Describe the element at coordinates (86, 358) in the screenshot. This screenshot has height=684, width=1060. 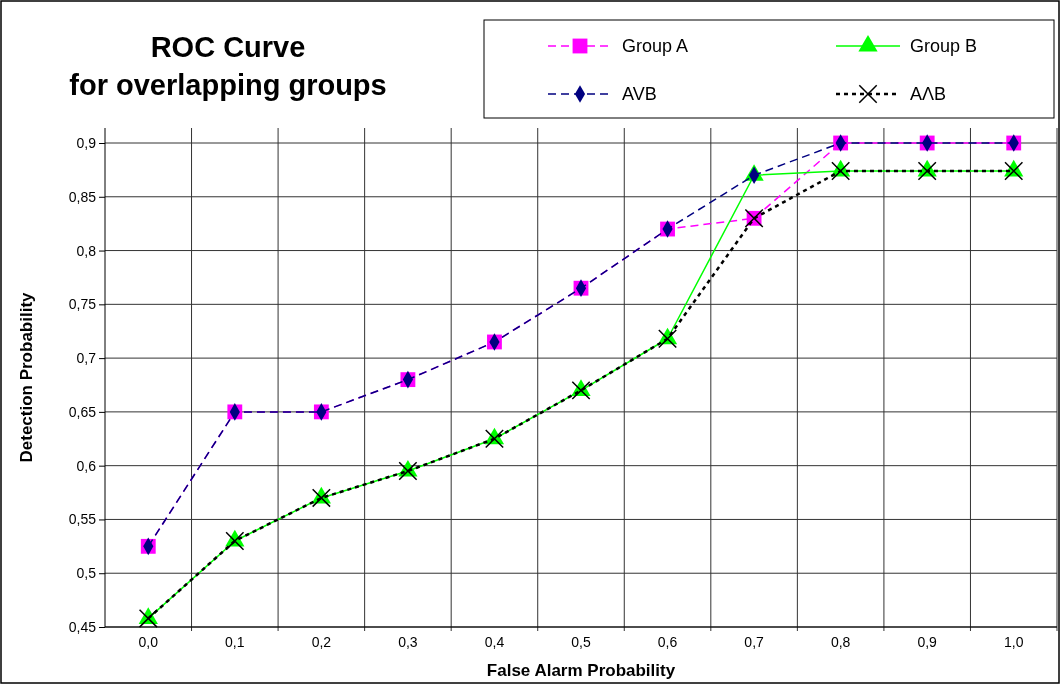
I see `y-tick-label: 0,7` at that location.